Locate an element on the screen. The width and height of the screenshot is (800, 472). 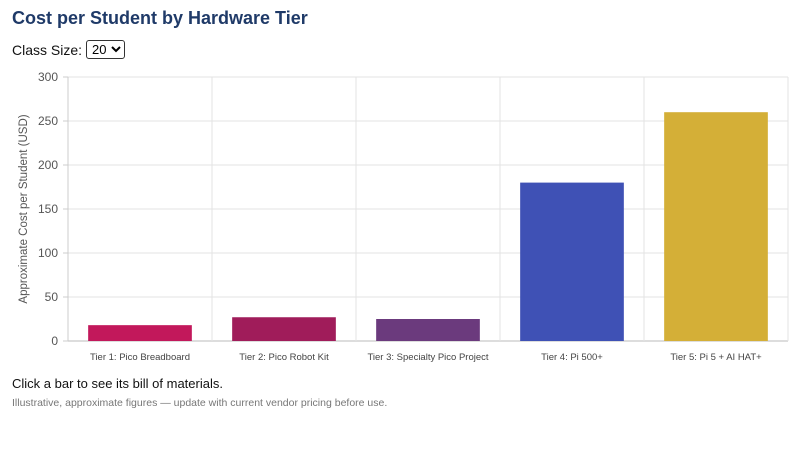
y-axis-title: Approximate Cost per Student (USD) is located at coordinates (24, 208).